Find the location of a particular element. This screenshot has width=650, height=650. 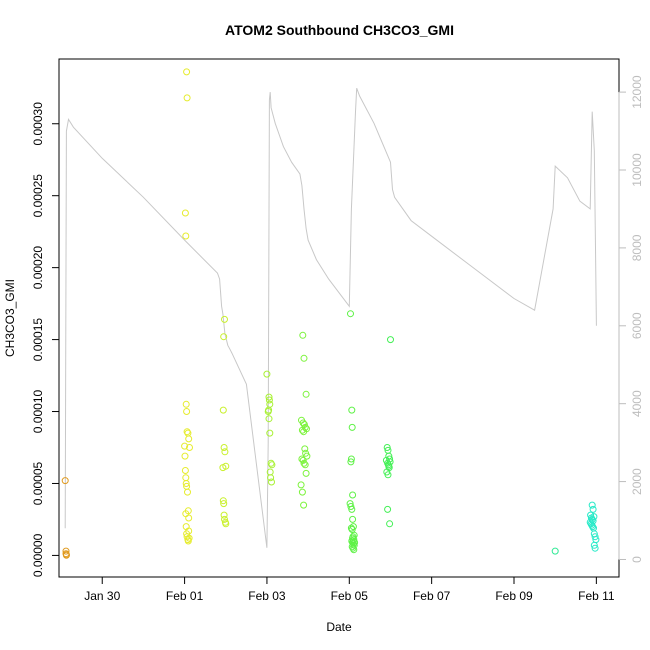

y2-tick-label: 10000 is located at coordinates (637, 170).